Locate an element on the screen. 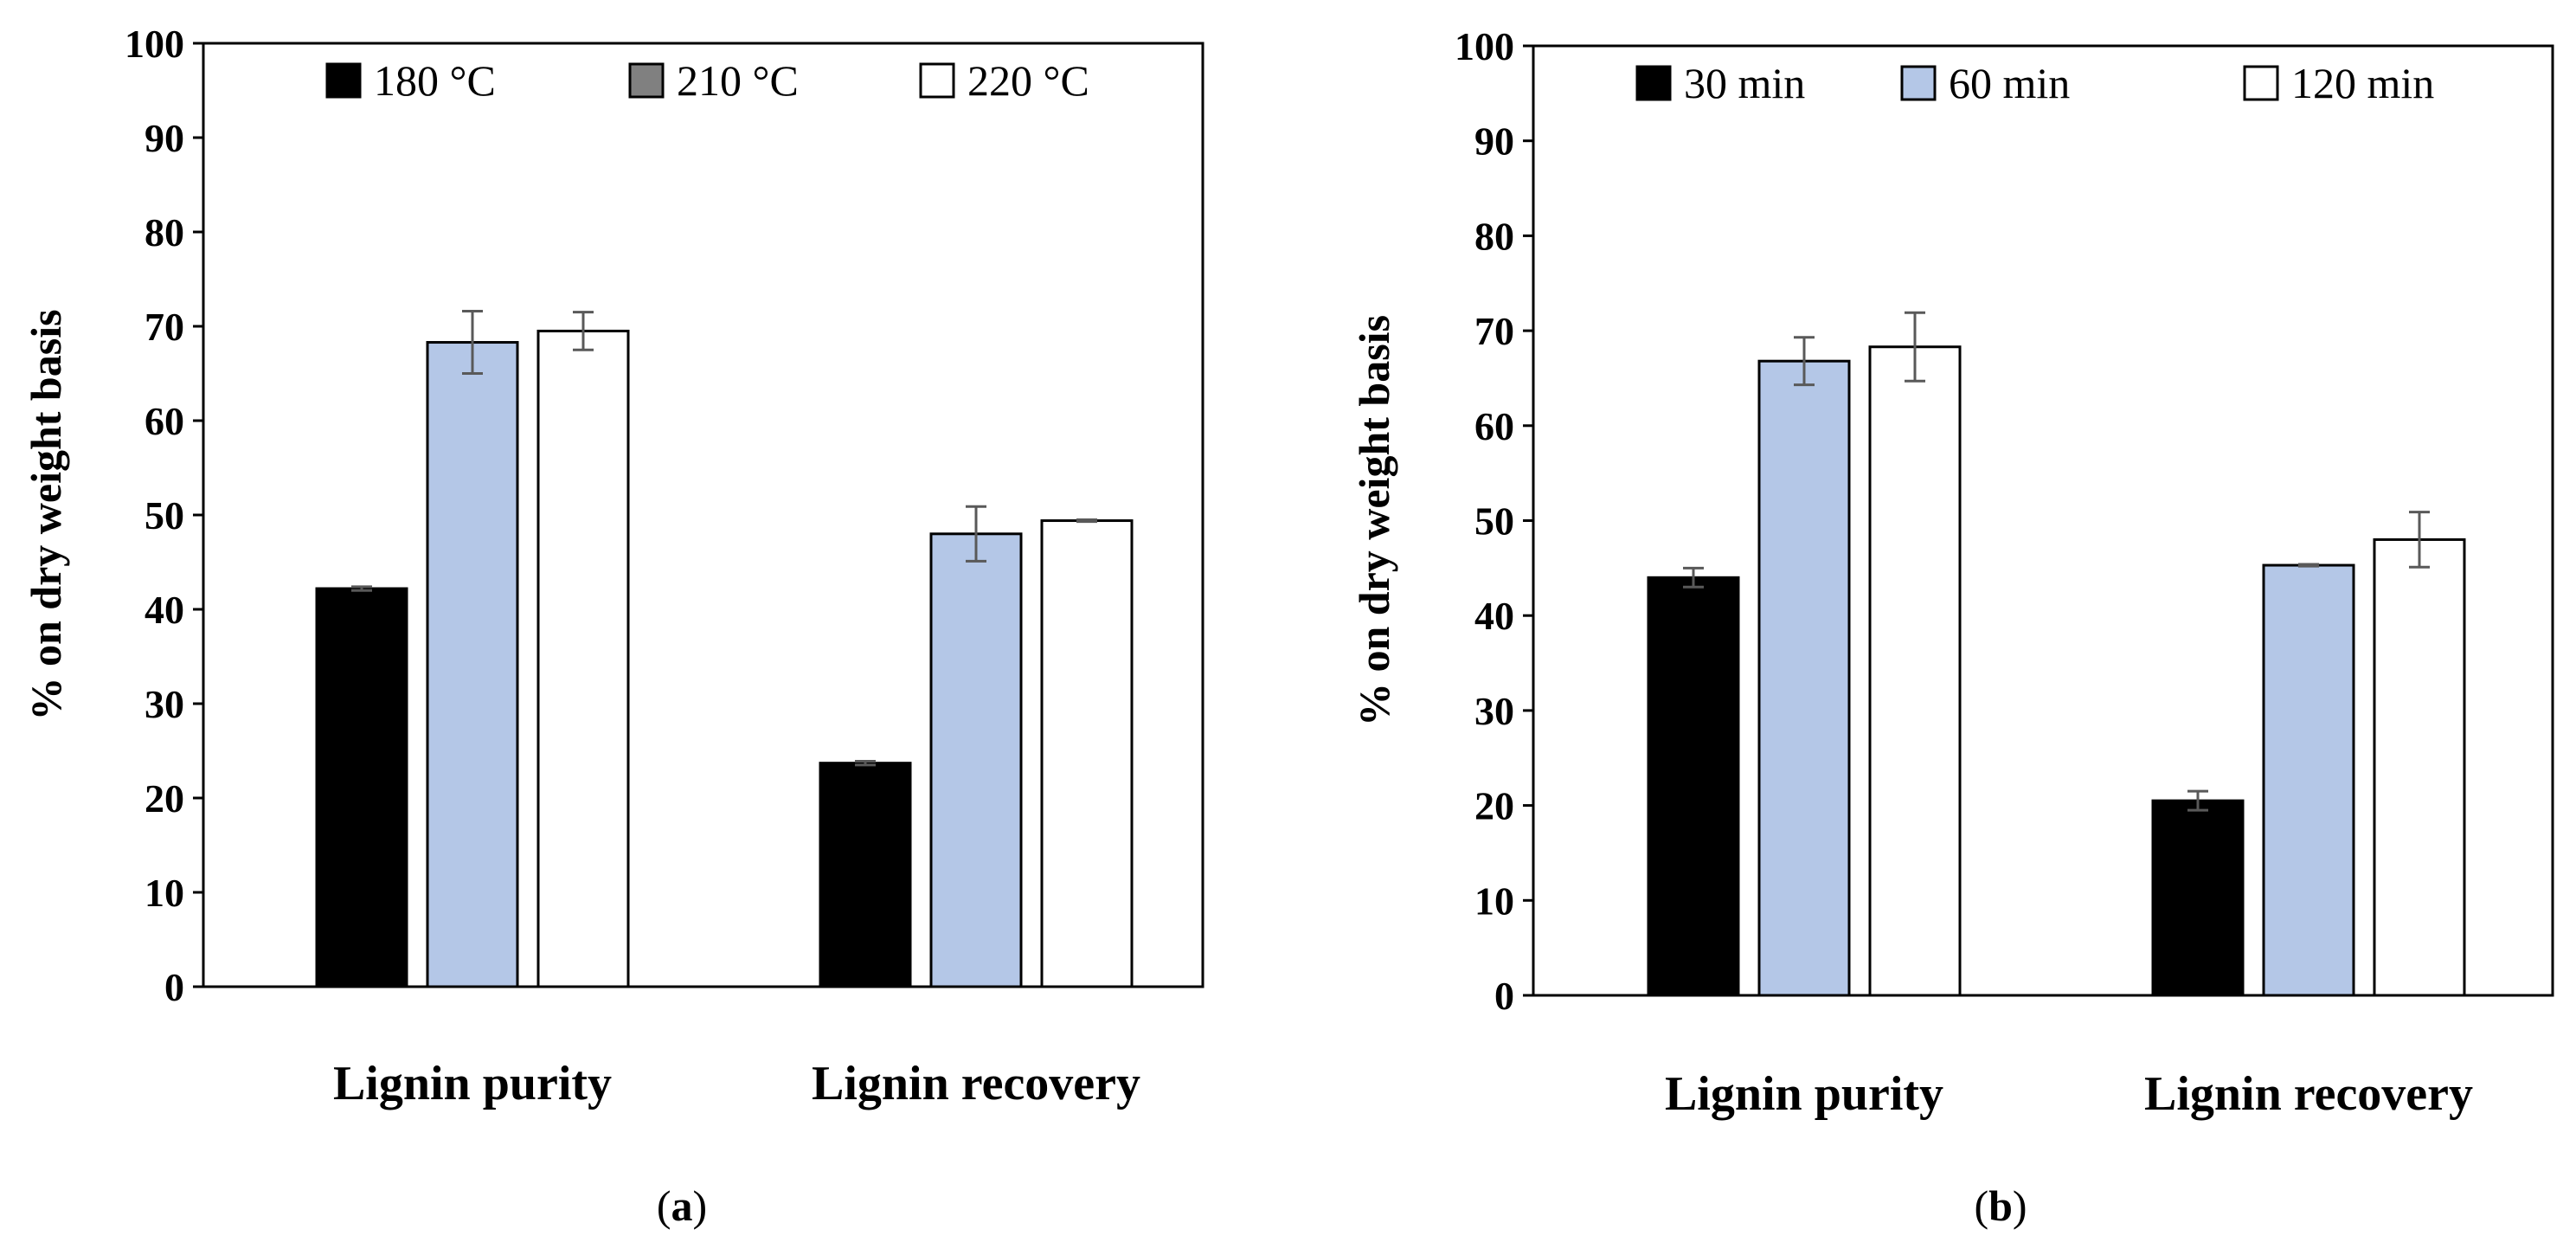 This screenshot has height=1255, width=2576. legend-label: 120 min is located at coordinates (2362, 83).